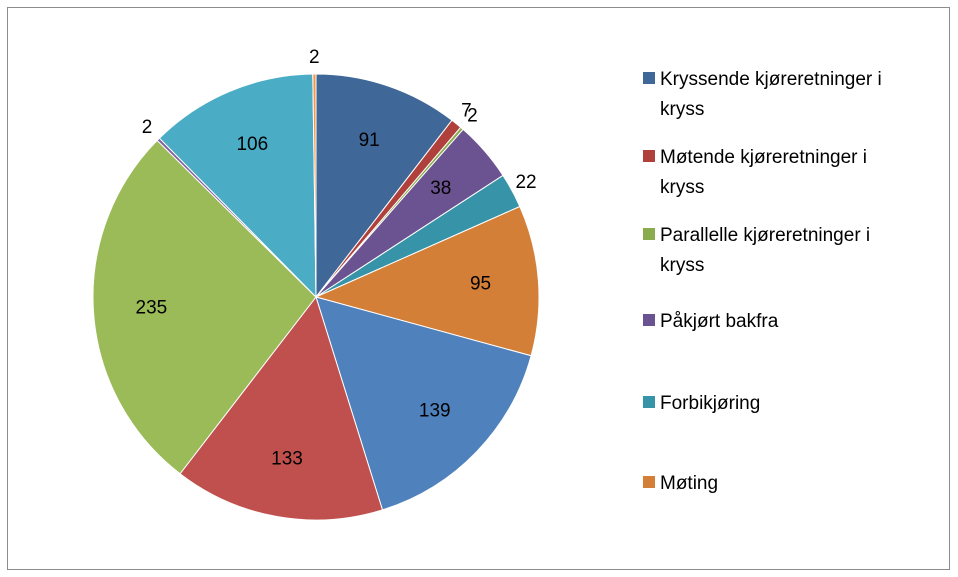  I want to click on data-label: 91, so click(369, 140).